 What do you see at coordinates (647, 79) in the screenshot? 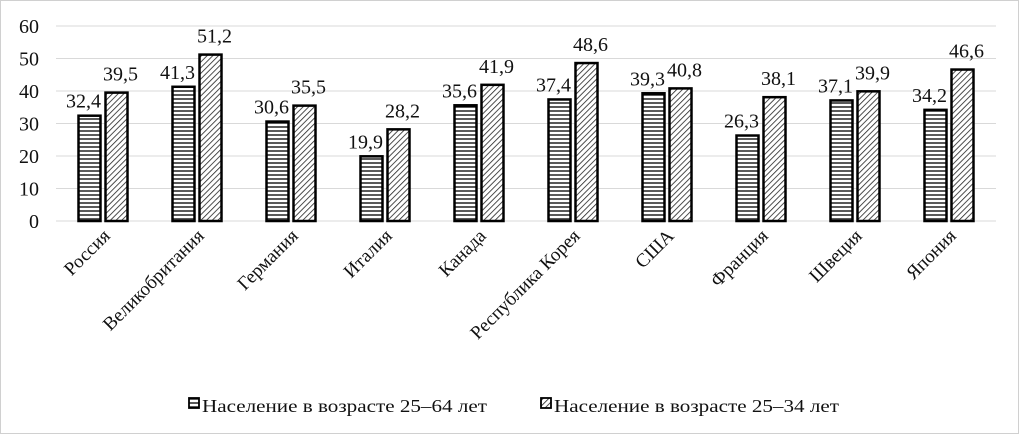
I see `data-label: 39,3` at bounding box center [647, 79].